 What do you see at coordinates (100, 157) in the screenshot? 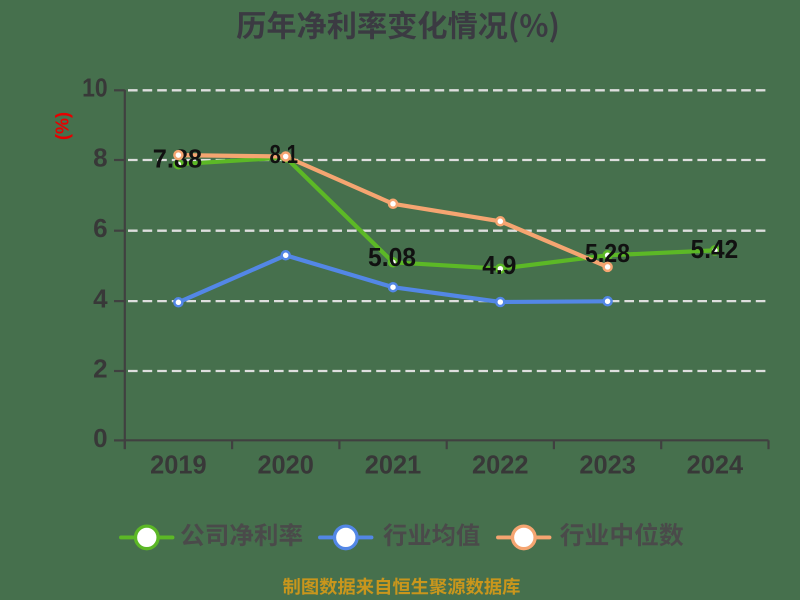
I see `svg-text: 8` at bounding box center [100, 157].